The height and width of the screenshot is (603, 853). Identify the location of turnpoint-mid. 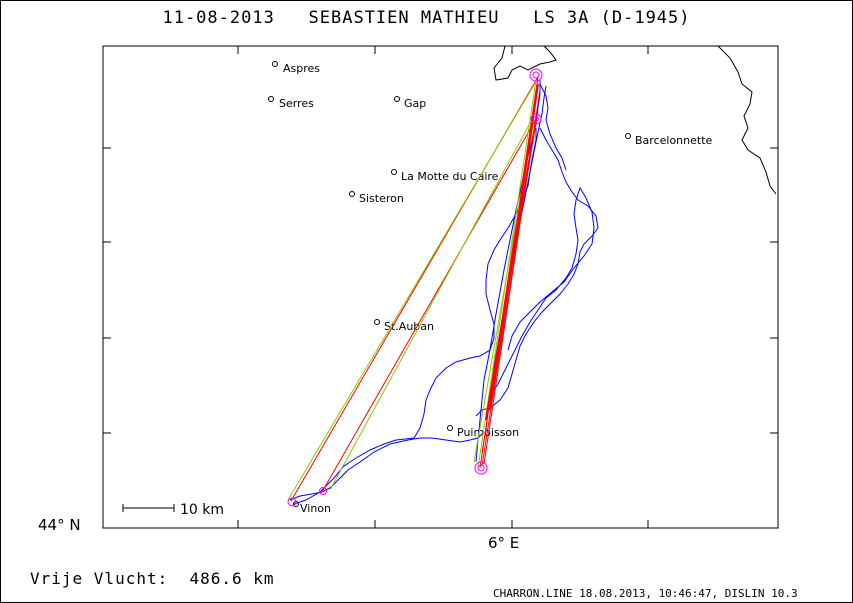
(536, 119).